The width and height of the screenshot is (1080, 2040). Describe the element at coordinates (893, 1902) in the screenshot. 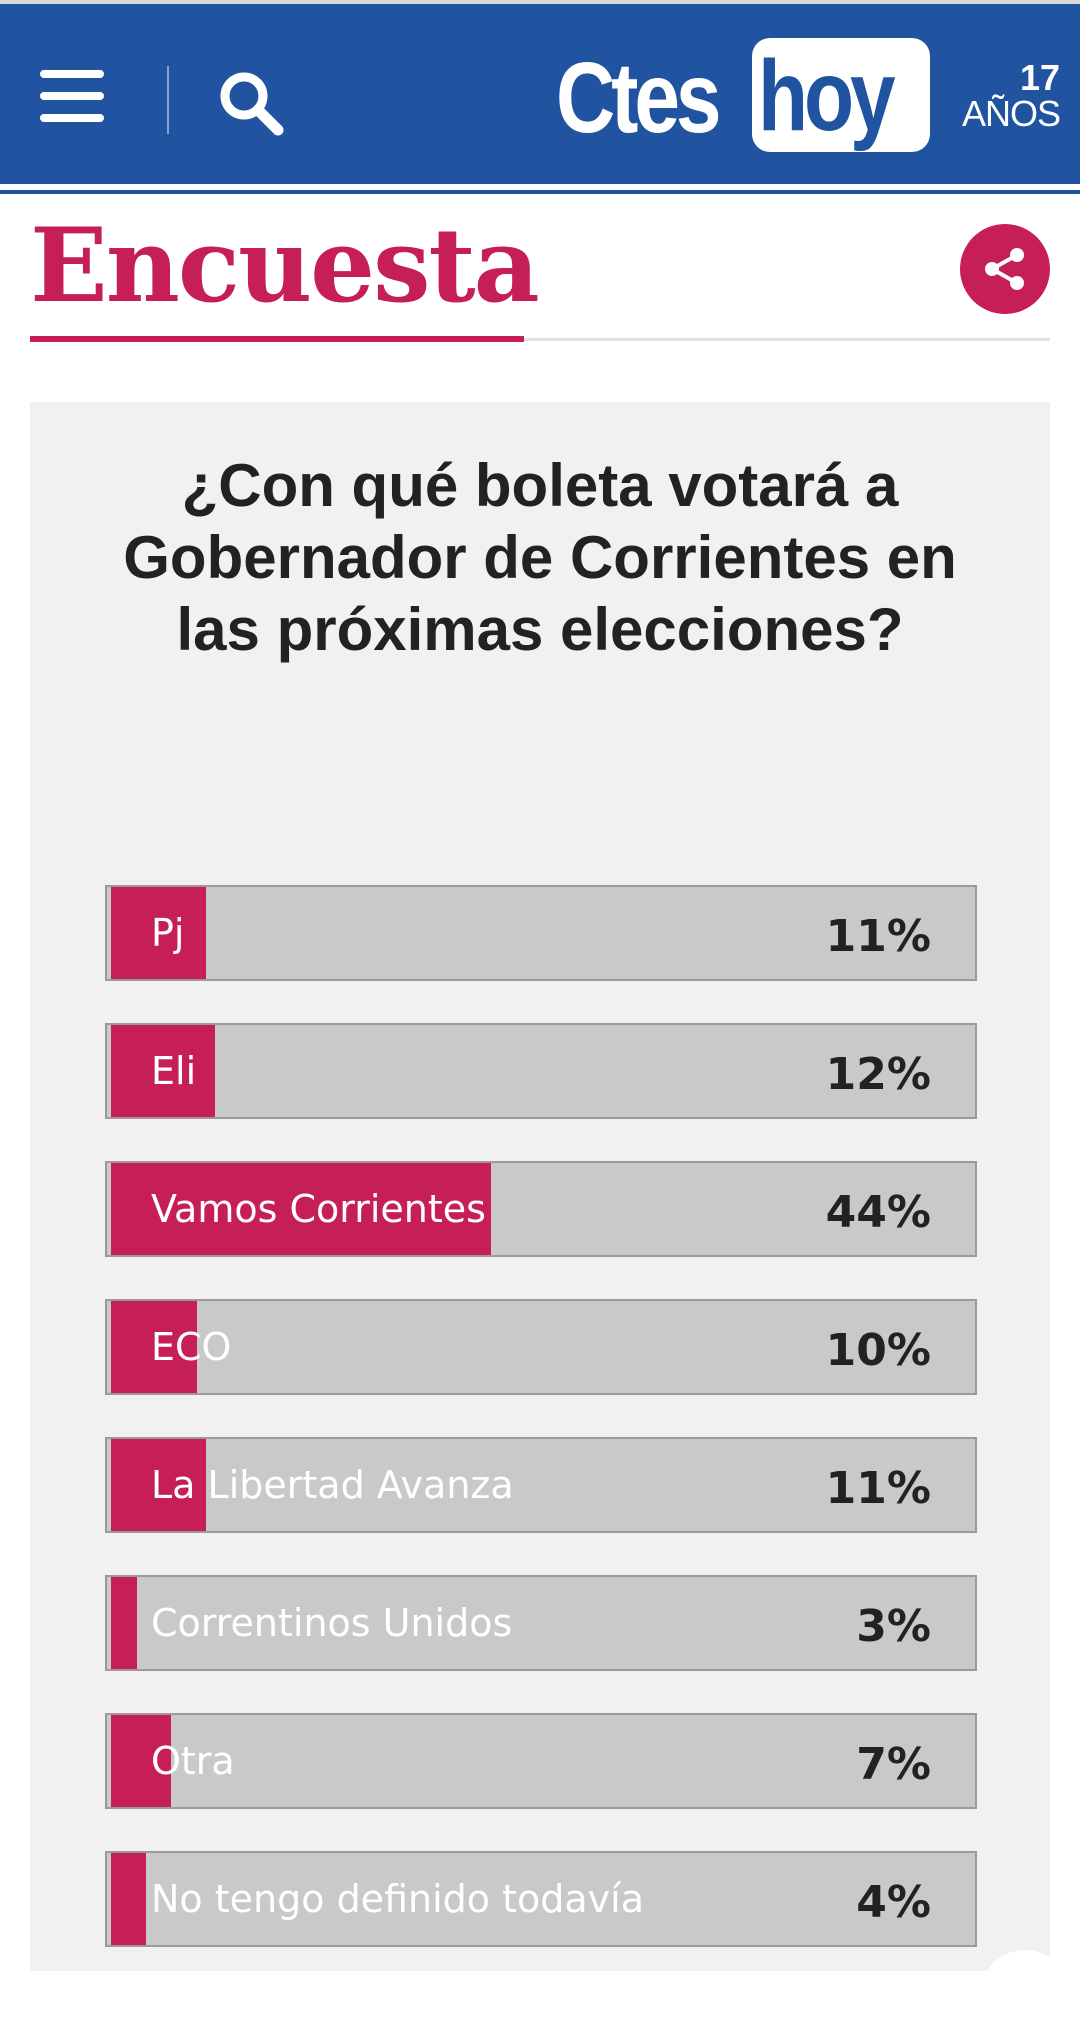

I see `poll-option-percent: 4%` at that location.